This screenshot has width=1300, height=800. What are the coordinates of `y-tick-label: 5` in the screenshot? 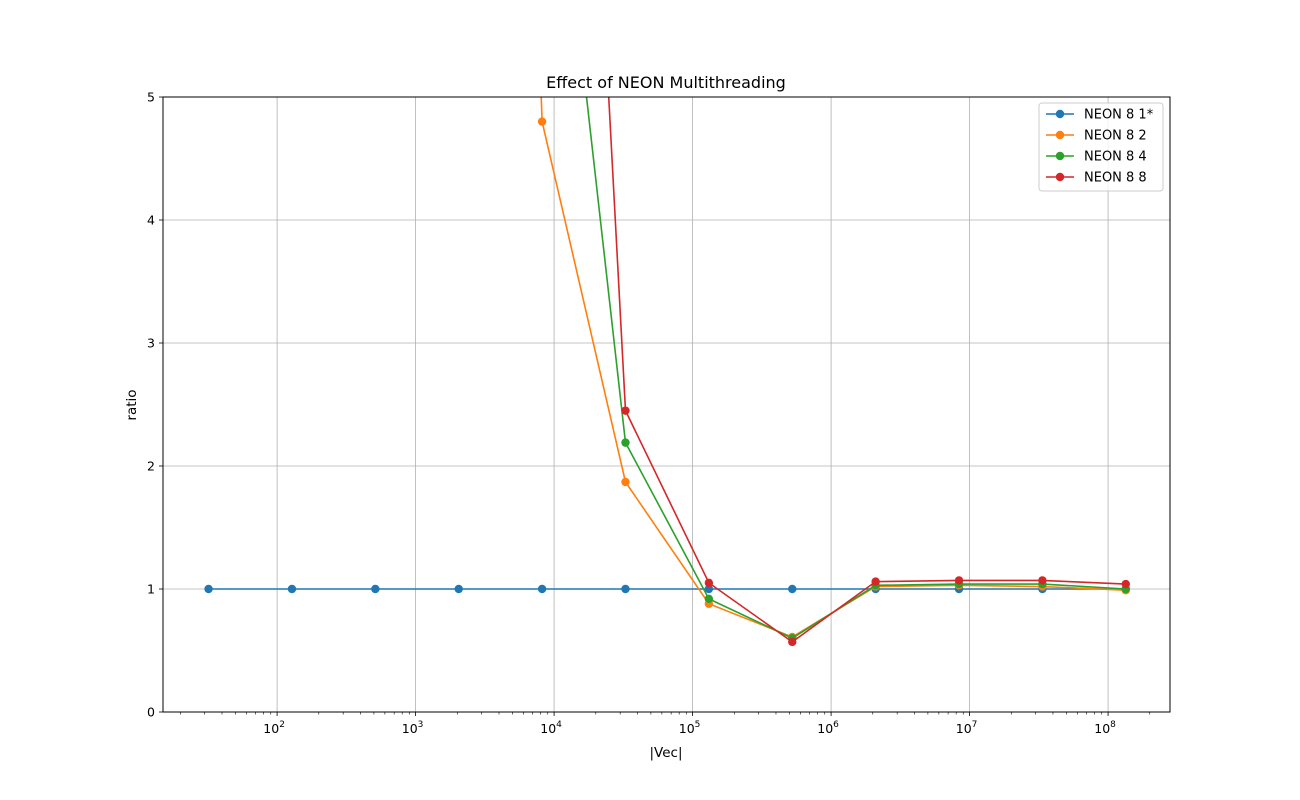 It's located at (151, 97).